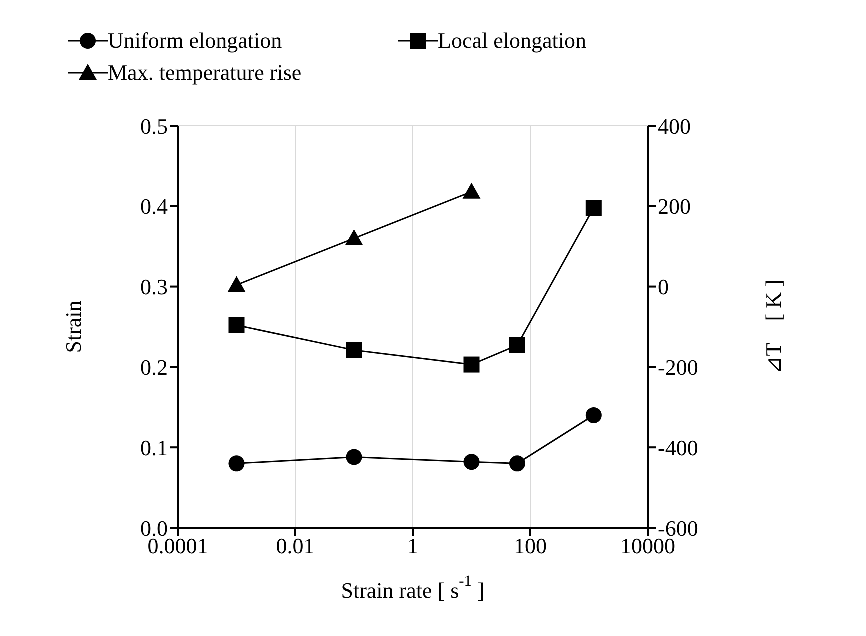 Image resolution: width=866 pixels, height=636 pixels. Describe the element at coordinates (663, 287) in the screenshot. I see `y2-tick-label: 0` at that location.